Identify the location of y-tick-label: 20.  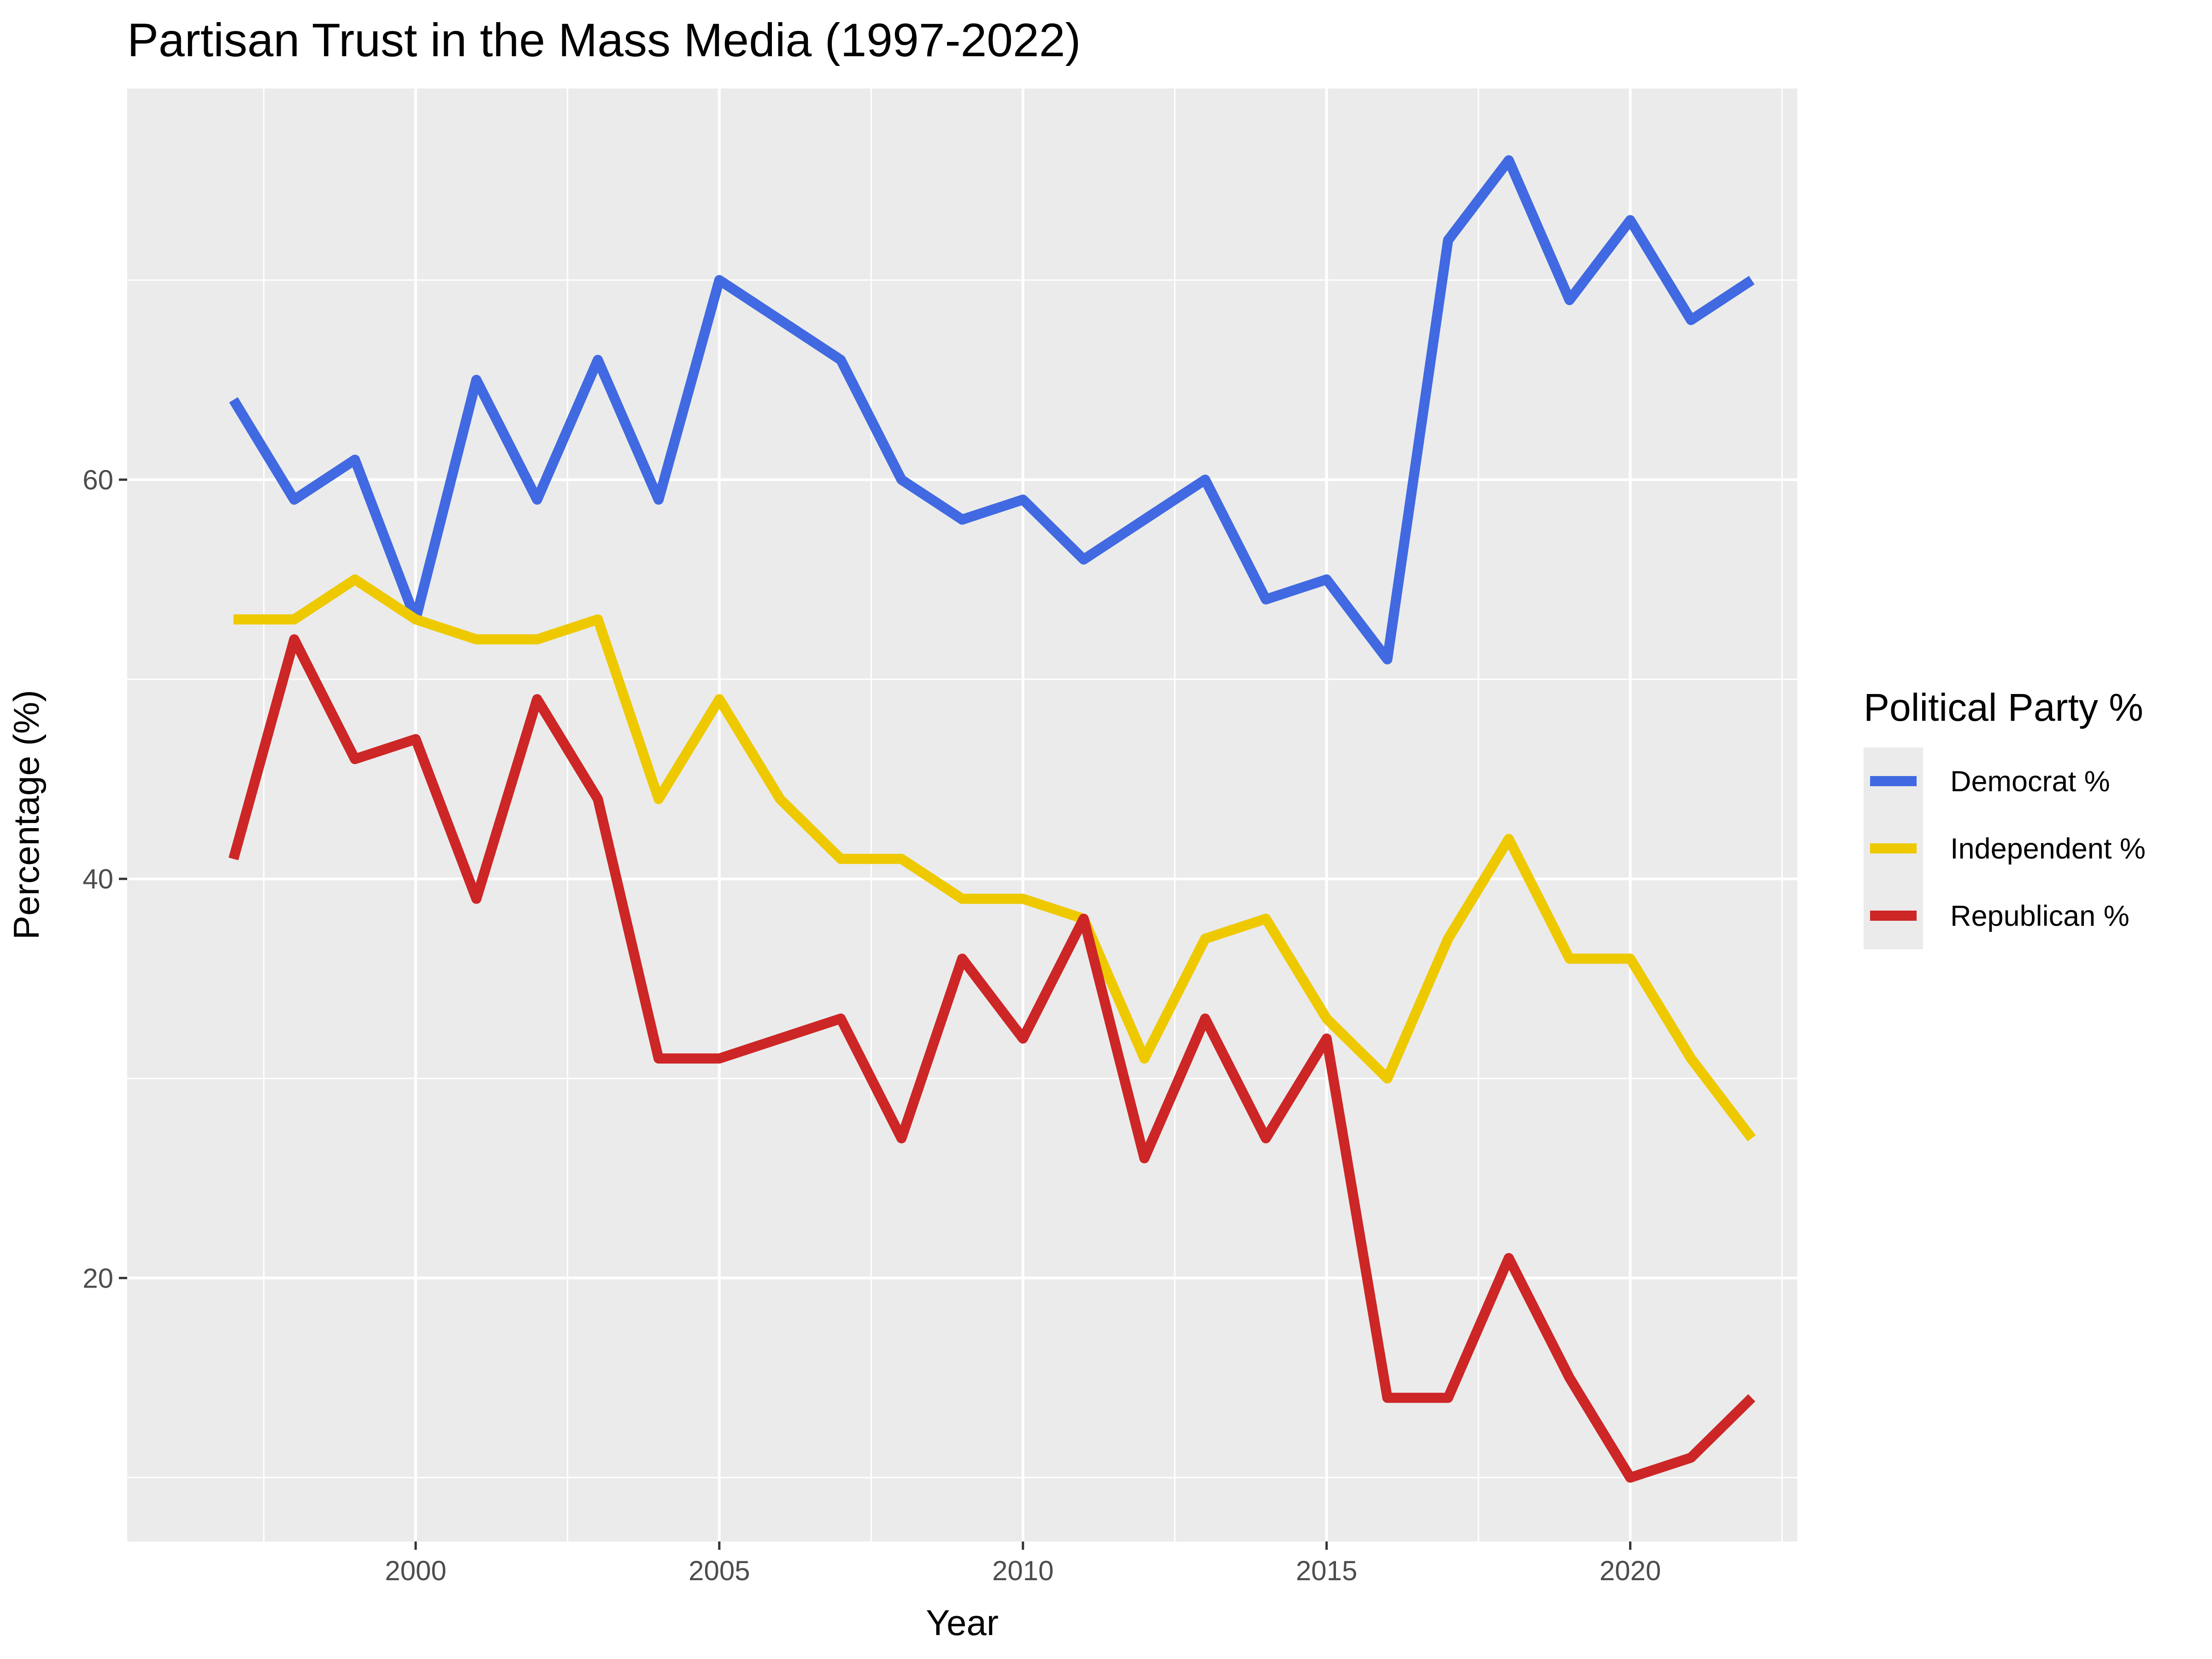
(97, 1278).